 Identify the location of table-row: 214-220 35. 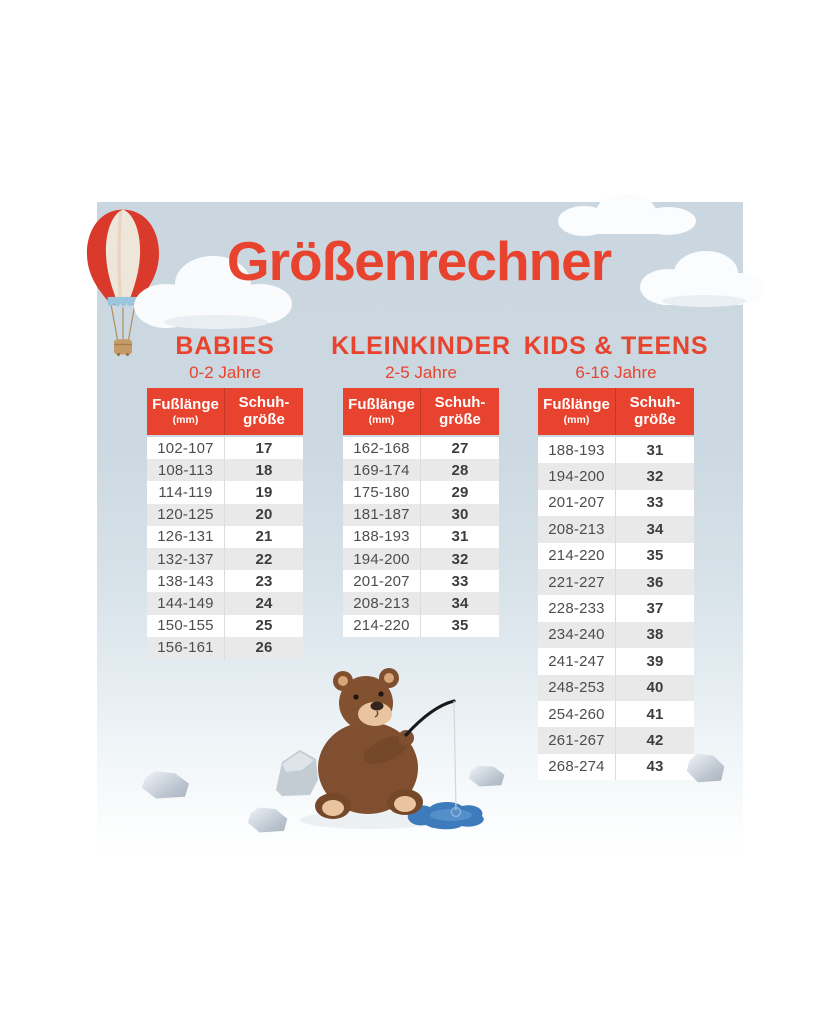
(421, 625).